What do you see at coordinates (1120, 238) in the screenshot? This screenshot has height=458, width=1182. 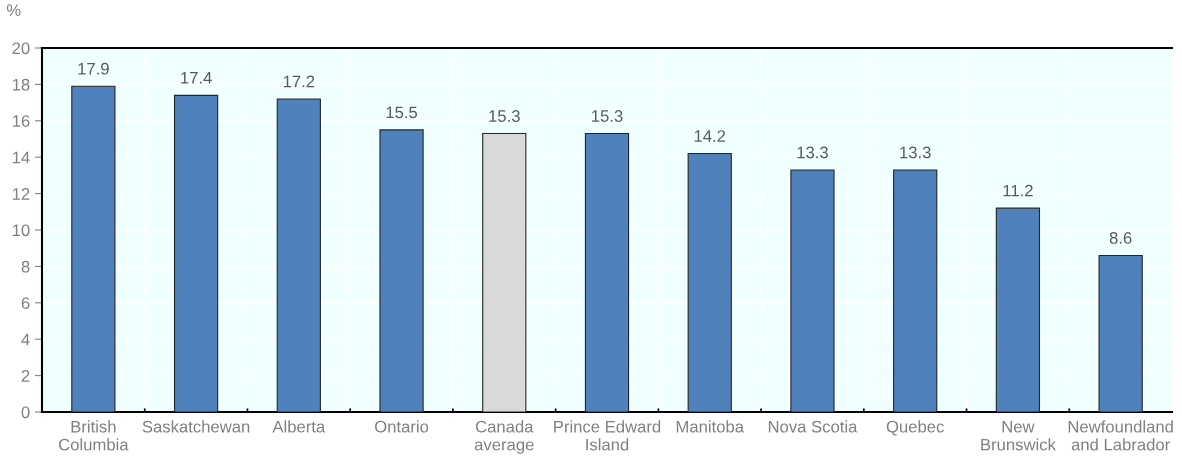 I see `data-label: 8.6` at bounding box center [1120, 238].